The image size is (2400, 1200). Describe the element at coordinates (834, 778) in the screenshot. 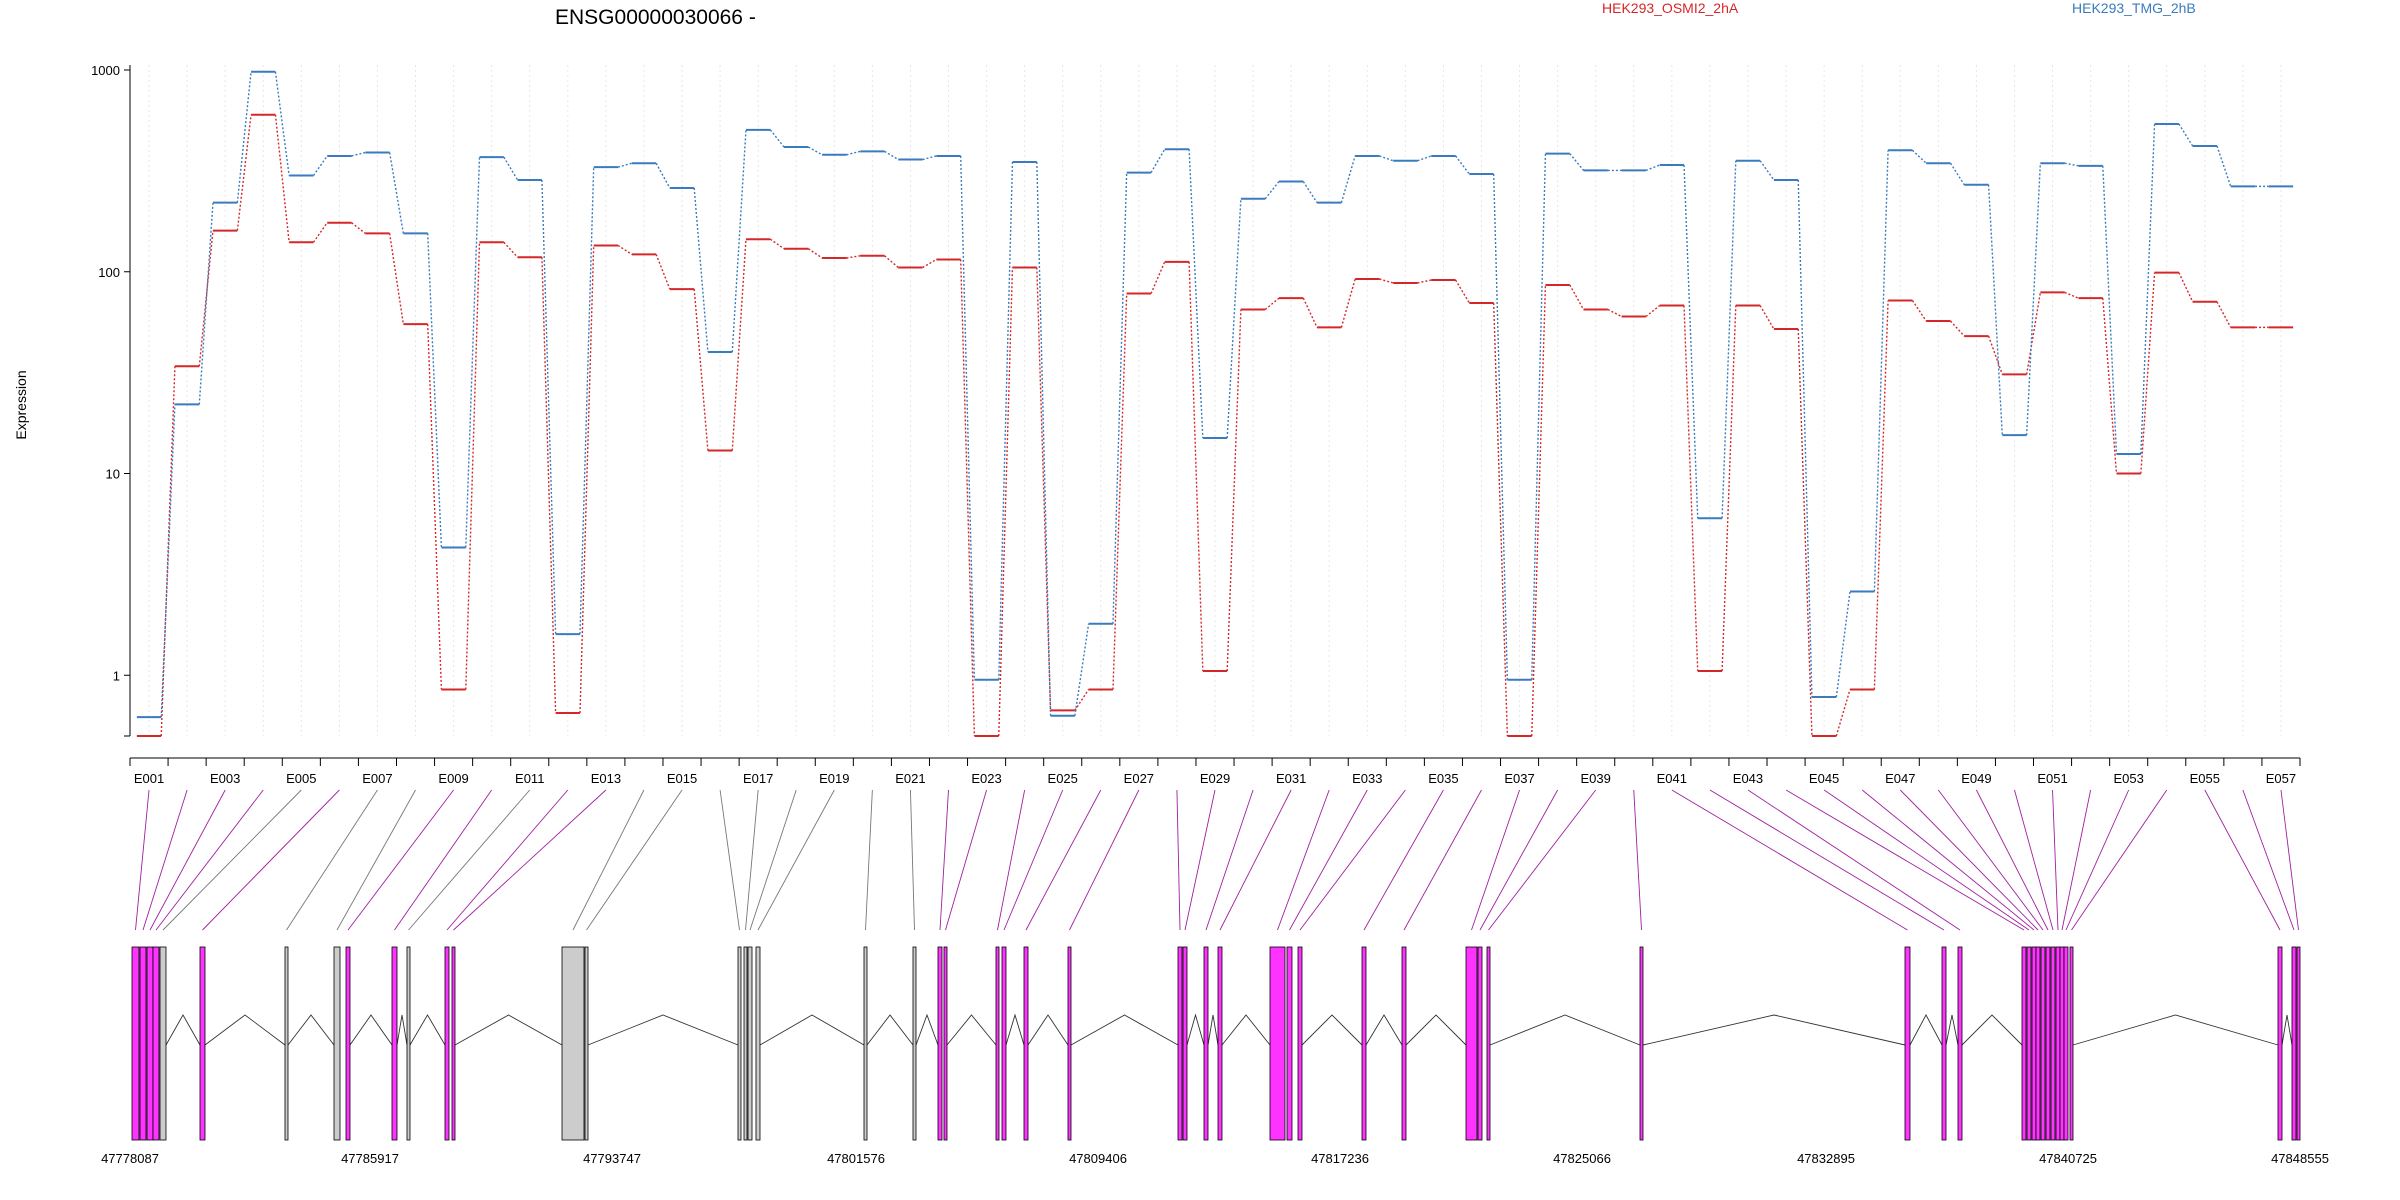

I see `exon-label: E019` at that location.